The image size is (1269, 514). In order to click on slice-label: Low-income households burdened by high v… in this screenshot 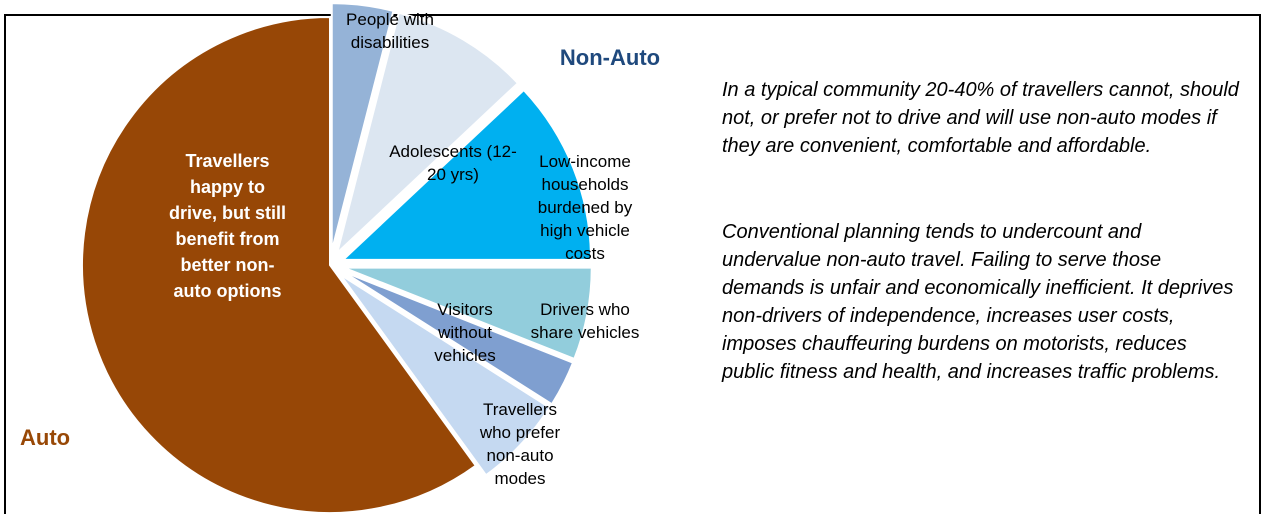, I will do `click(585, 207)`.